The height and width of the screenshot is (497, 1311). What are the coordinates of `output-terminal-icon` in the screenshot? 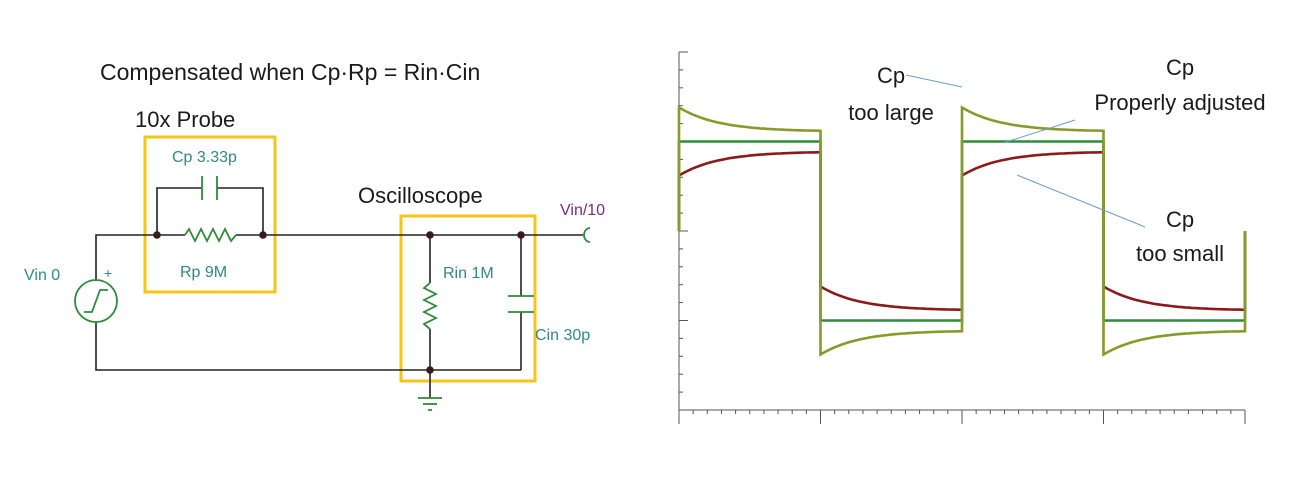 It's located at (587, 235).